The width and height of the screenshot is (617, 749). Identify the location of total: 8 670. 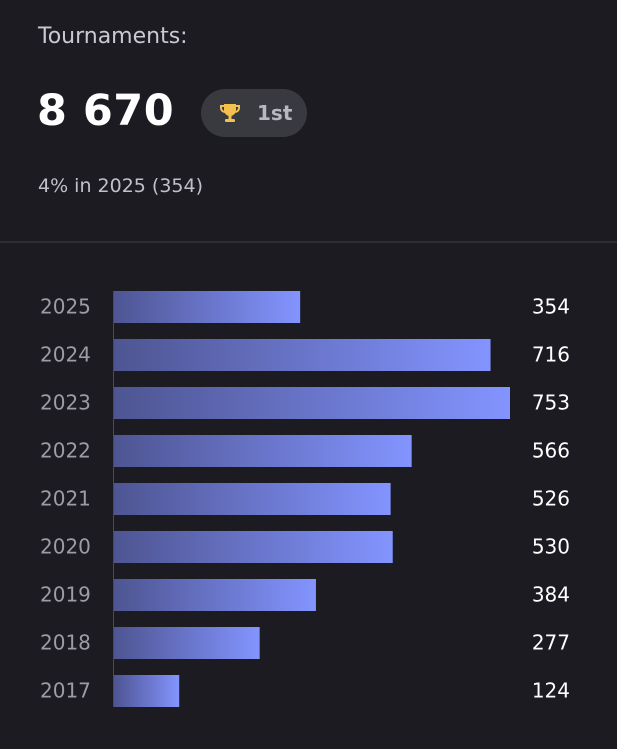
(106, 111).